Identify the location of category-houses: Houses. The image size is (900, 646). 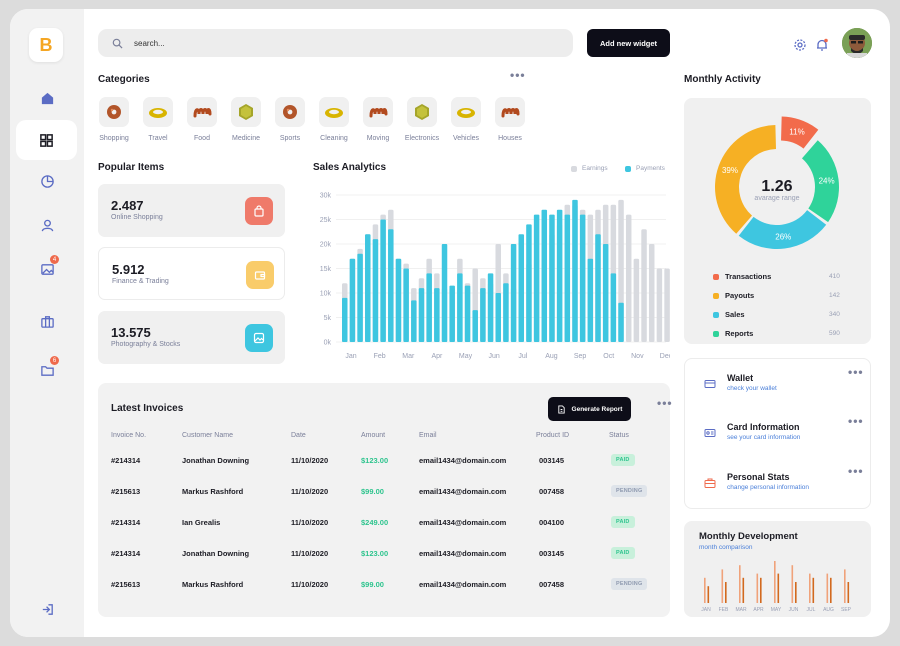
(510, 119).